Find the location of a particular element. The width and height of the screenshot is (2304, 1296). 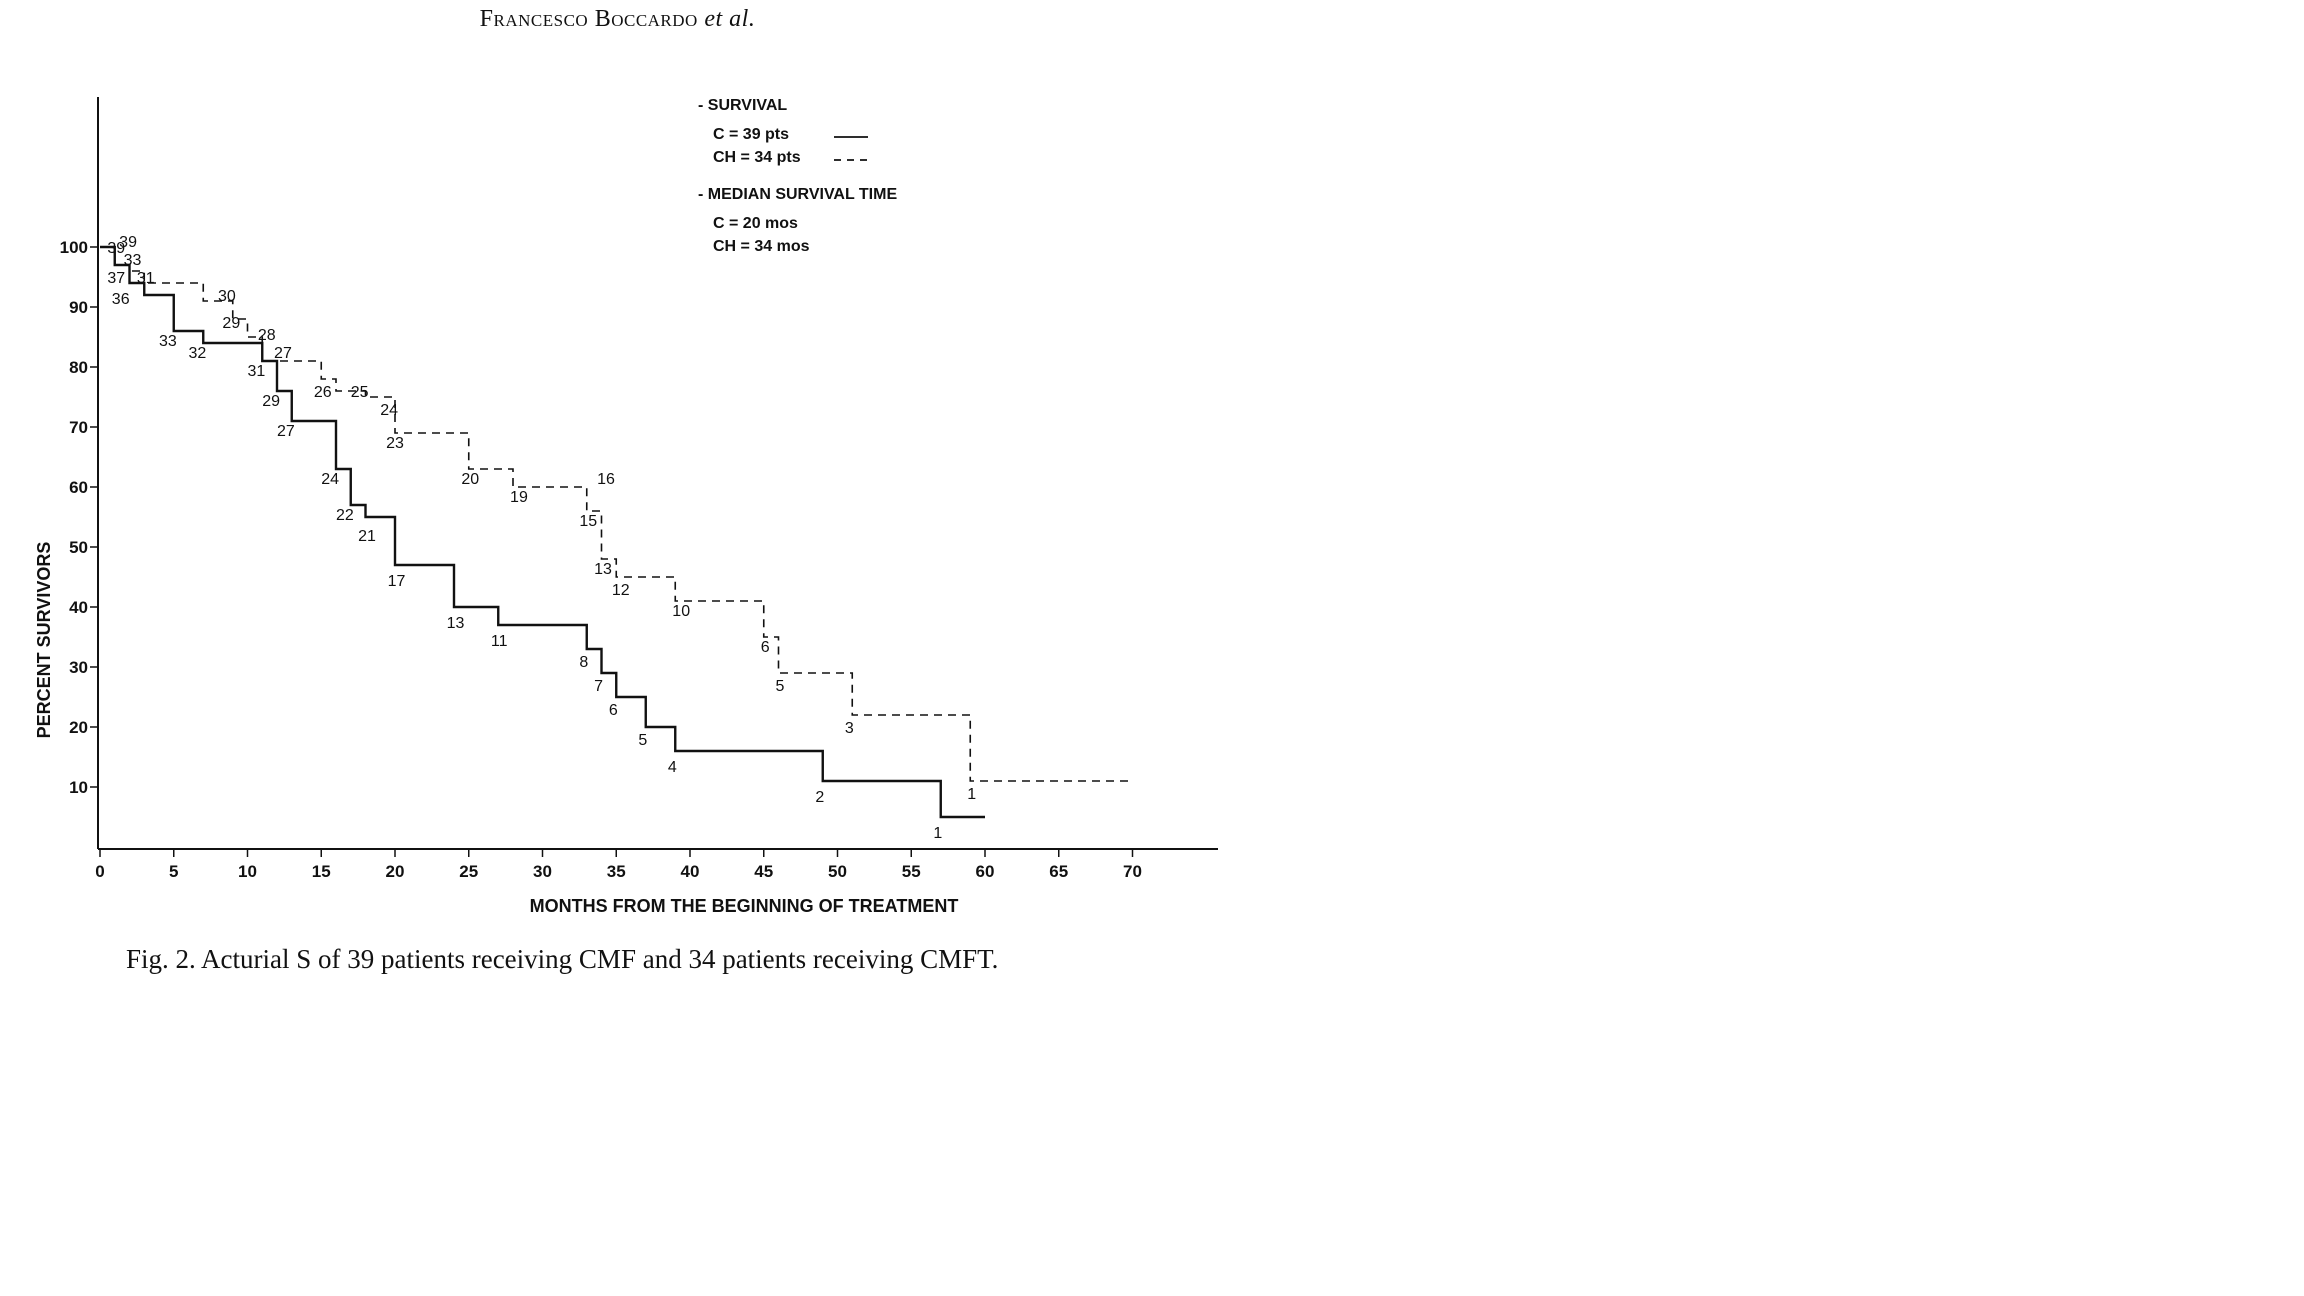

risk-label-ch: 12 is located at coordinates (621, 590).